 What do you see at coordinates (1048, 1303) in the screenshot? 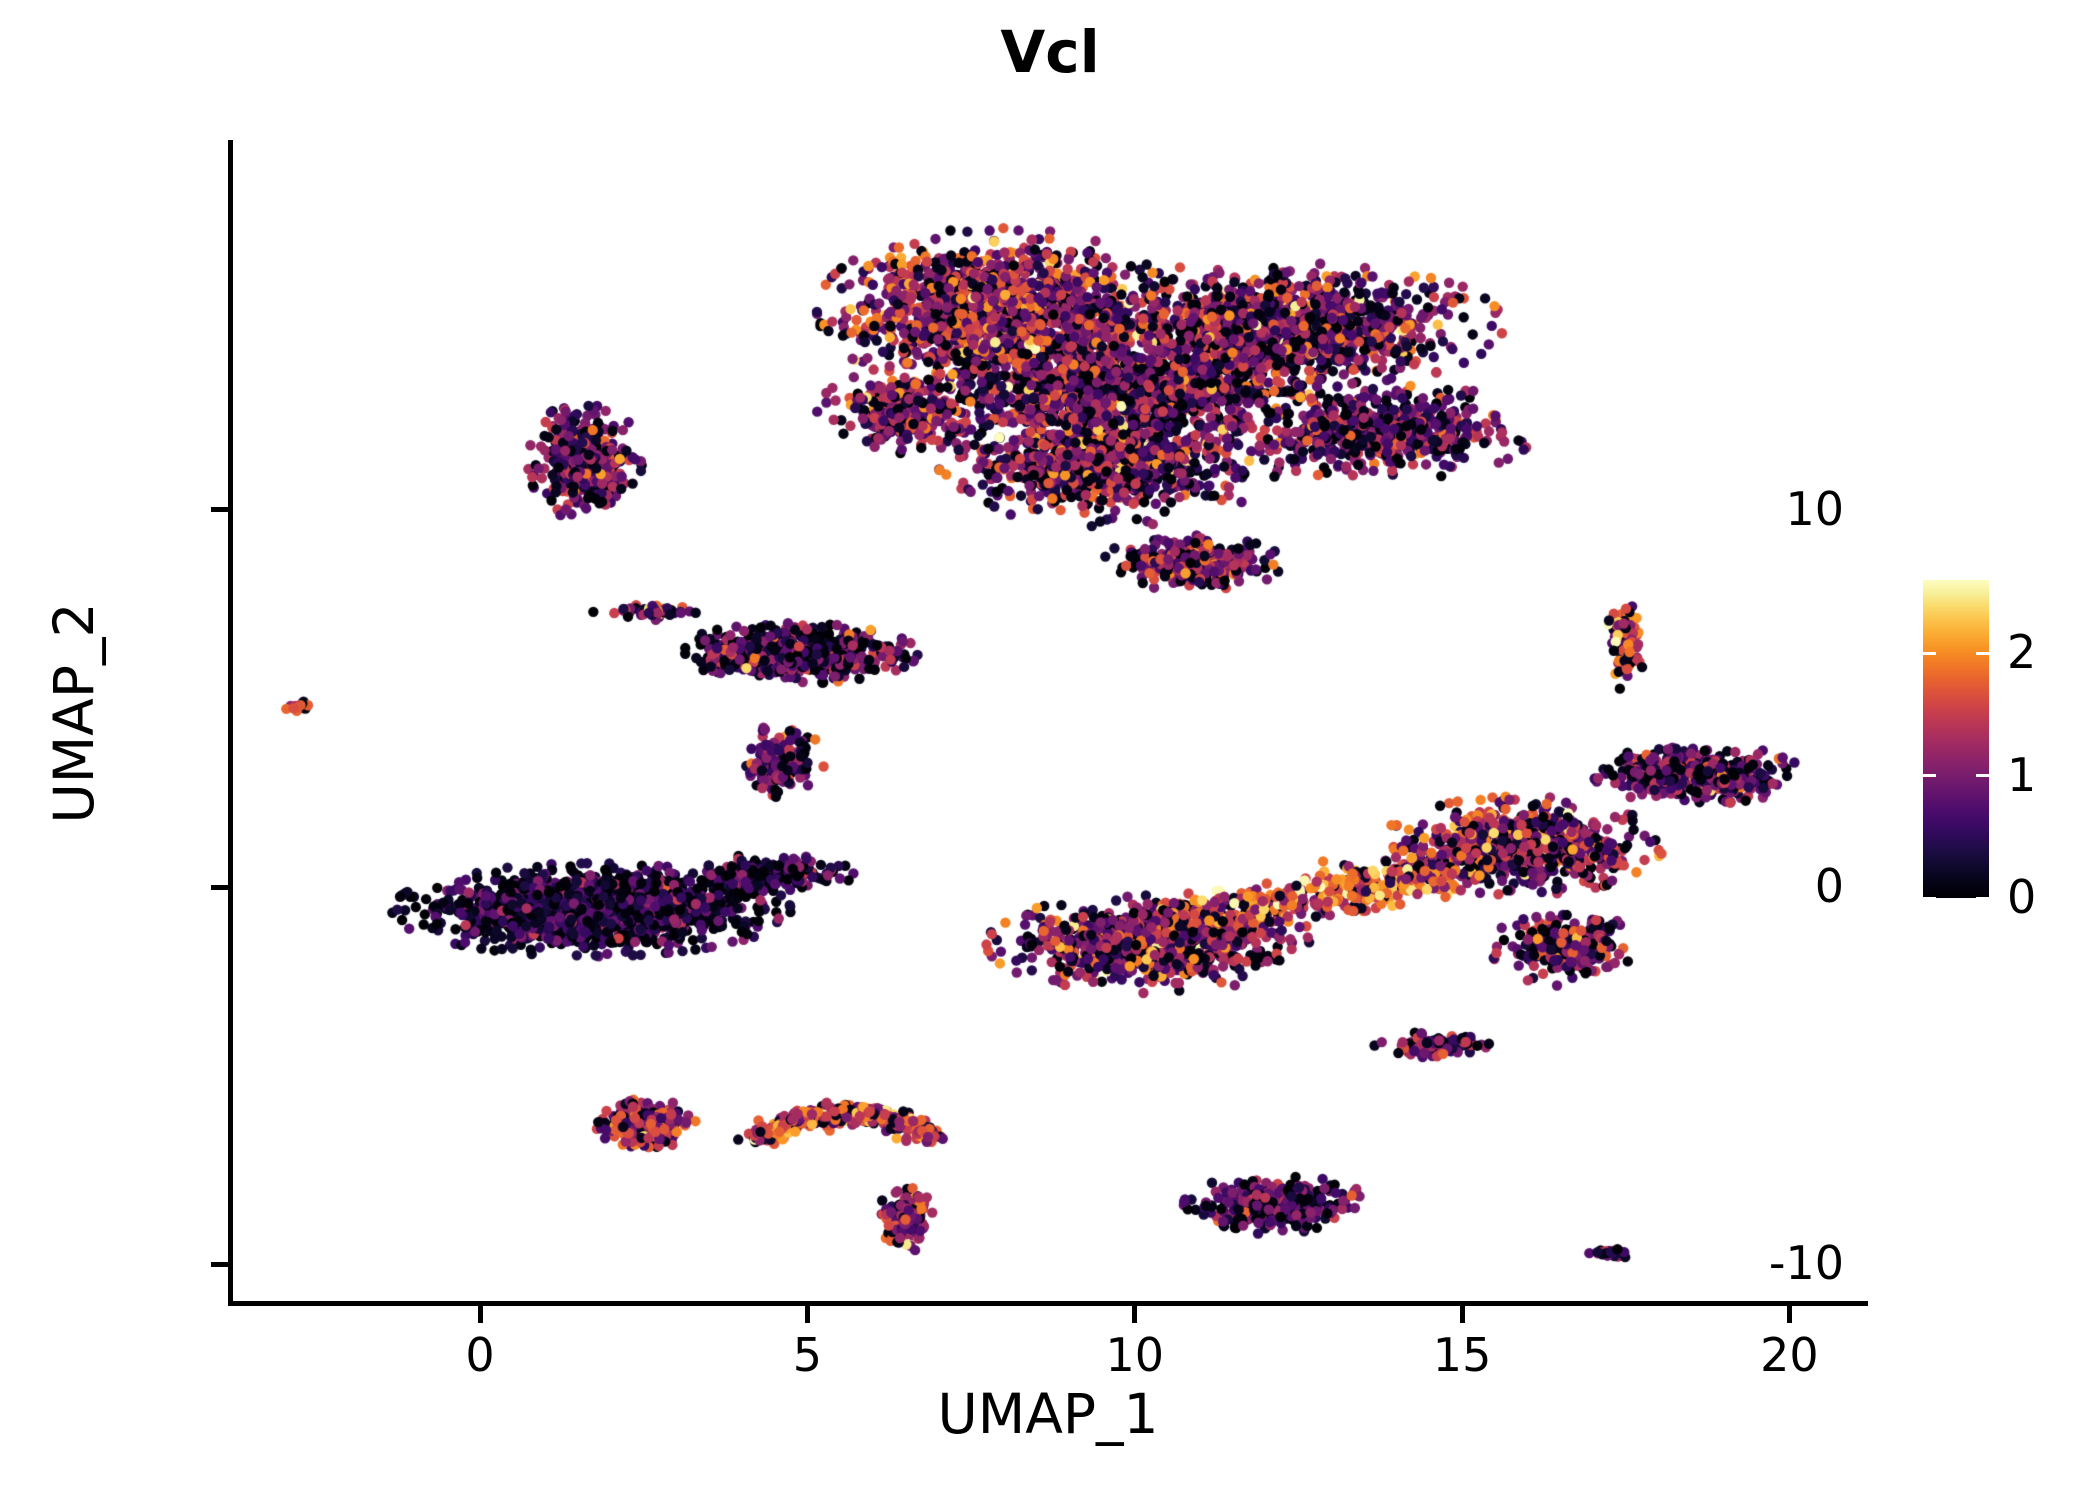
I see `x-axis-spine` at bounding box center [1048, 1303].